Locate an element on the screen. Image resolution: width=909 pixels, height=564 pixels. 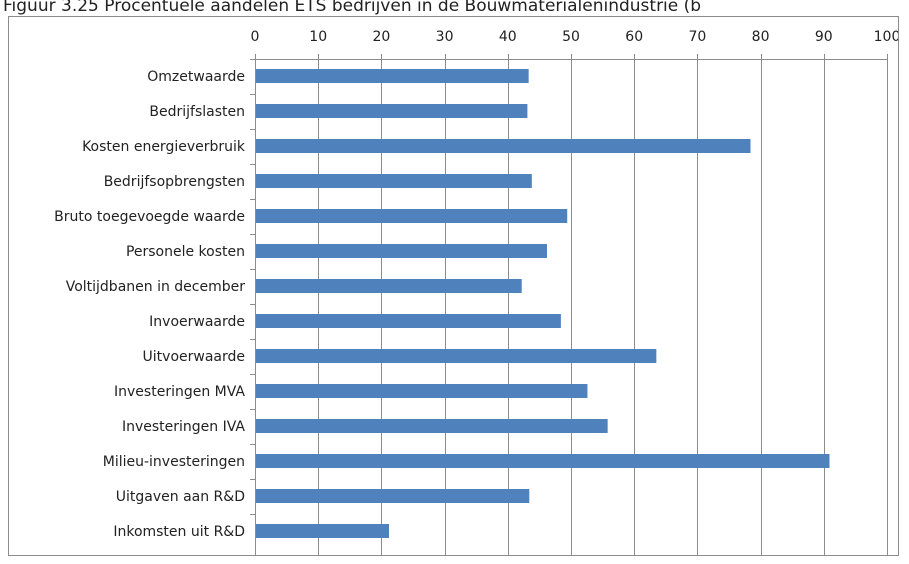
category-label: Bedrijfslasten is located at coordinates (197, 112).